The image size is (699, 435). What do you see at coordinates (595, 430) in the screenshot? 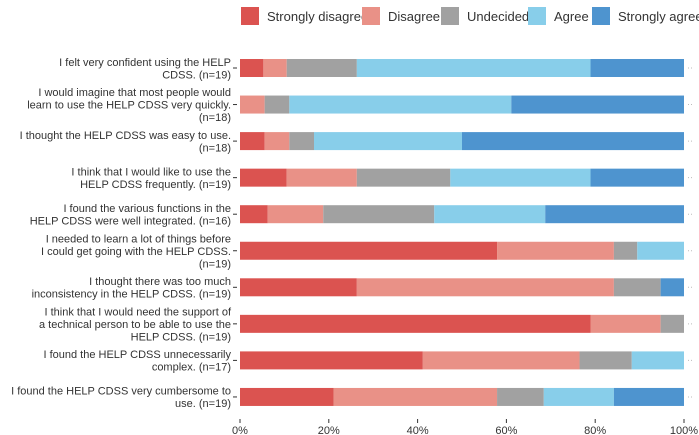
I see `x-tick-label: 80%` at bounding box center [595, 430].